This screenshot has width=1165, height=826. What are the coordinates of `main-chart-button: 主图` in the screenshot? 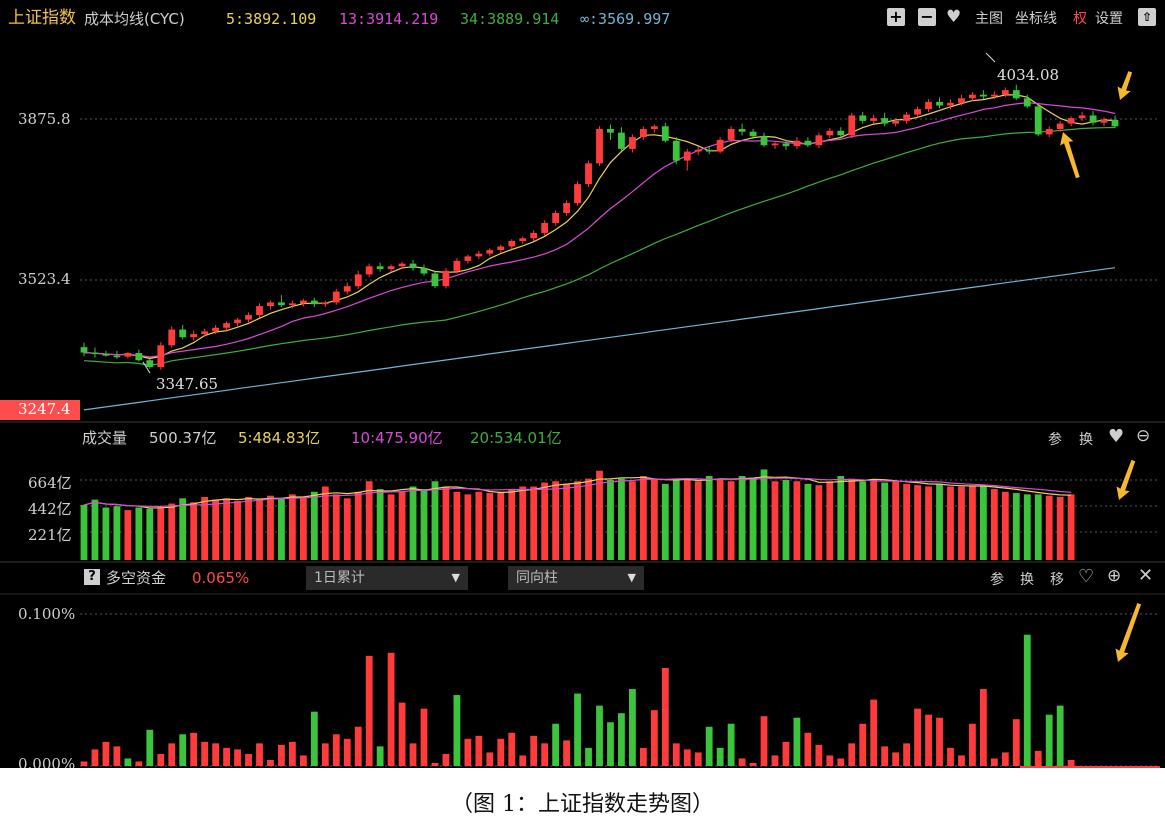 It's located at (989, 19).